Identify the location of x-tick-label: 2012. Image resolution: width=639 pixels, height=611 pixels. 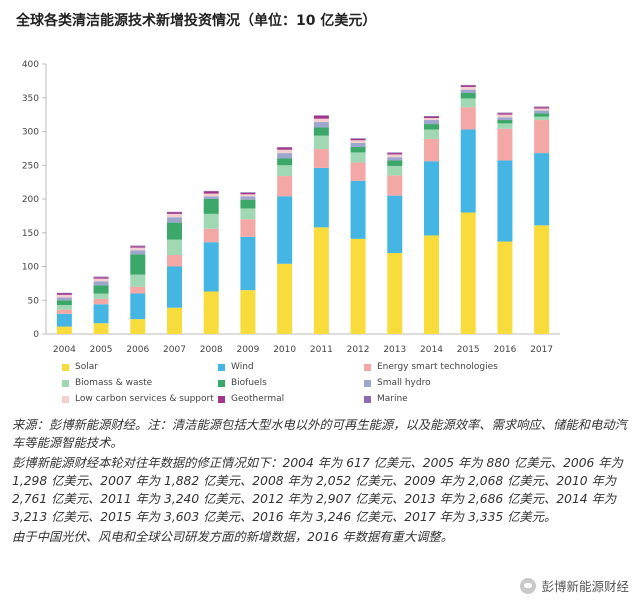
(358, 350).